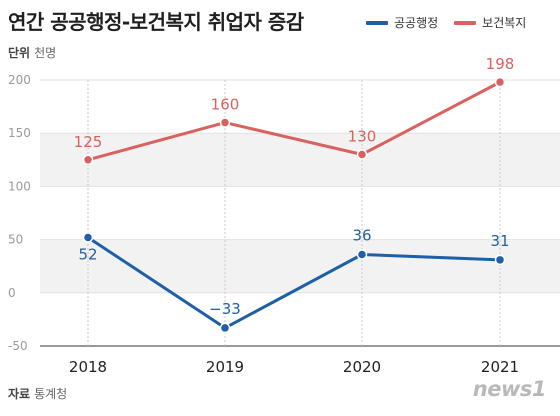 Image resolution: width=560 pixels, height=416 pixels. What do you see at coordinates (51, 394) in the screenshot?
I see `source-value: 통계청` at bounding box center [51, 394].